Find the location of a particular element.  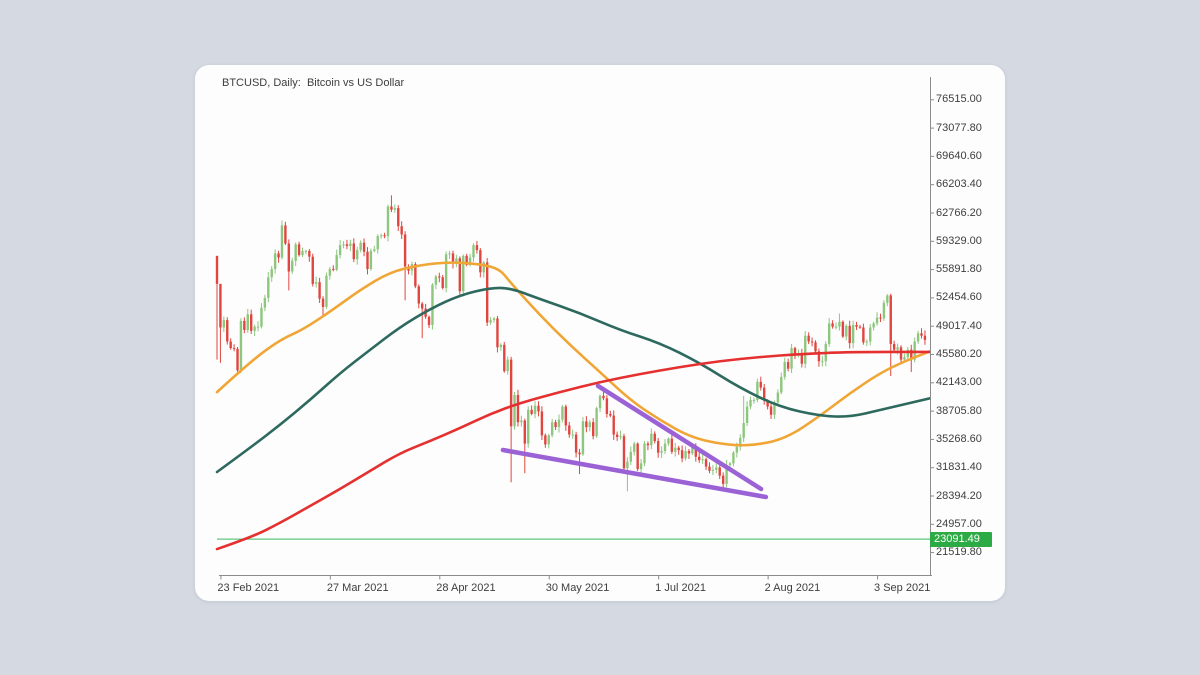

x-axis-label: 23 Feb 2021 is located at coordinates (248, 588).